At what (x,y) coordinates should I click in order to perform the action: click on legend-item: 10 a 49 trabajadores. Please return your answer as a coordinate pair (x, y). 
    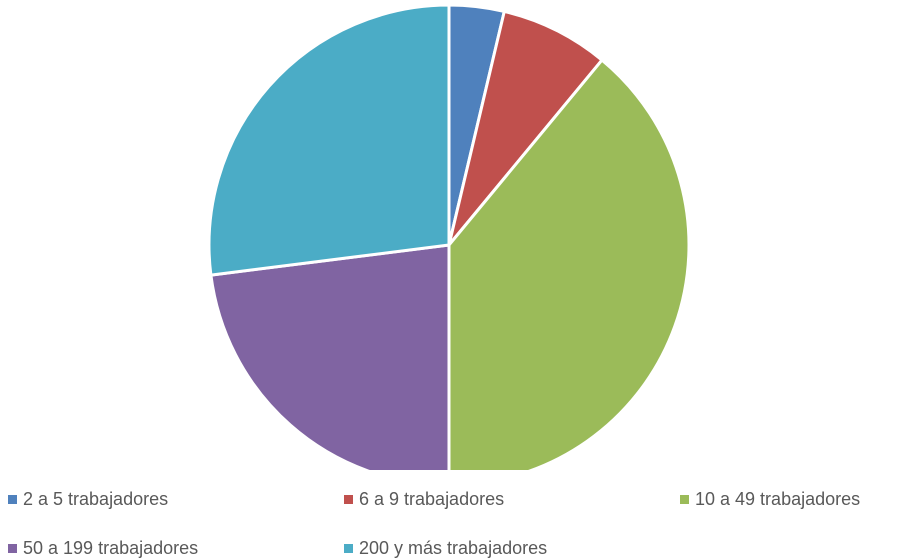
    Looking at the image, I should click on (770, 499).